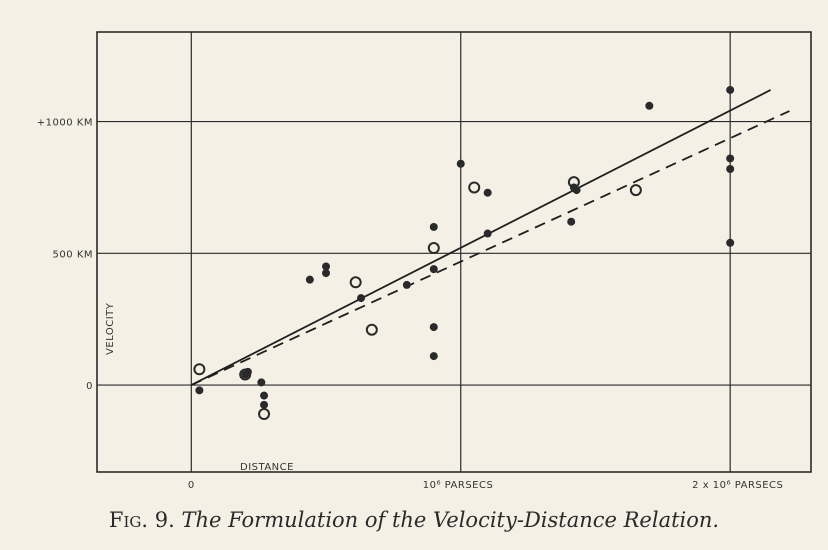 Image resolution: width=828 pixels, height=550 pixels. I want to click on y-tick-label: 0, so click(89, 386).